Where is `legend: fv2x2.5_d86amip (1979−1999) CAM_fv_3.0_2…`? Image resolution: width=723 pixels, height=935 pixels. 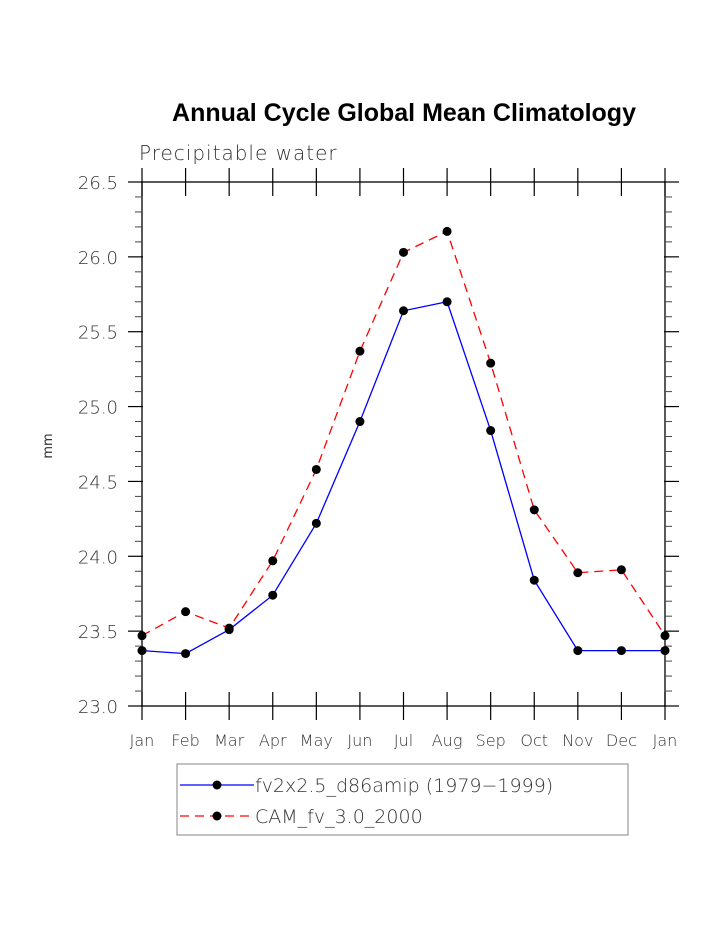 legend: fv2x2.5_d86amip (1979−1999) CAM_fv_3.0_2… is located at coordinates (402, 799).